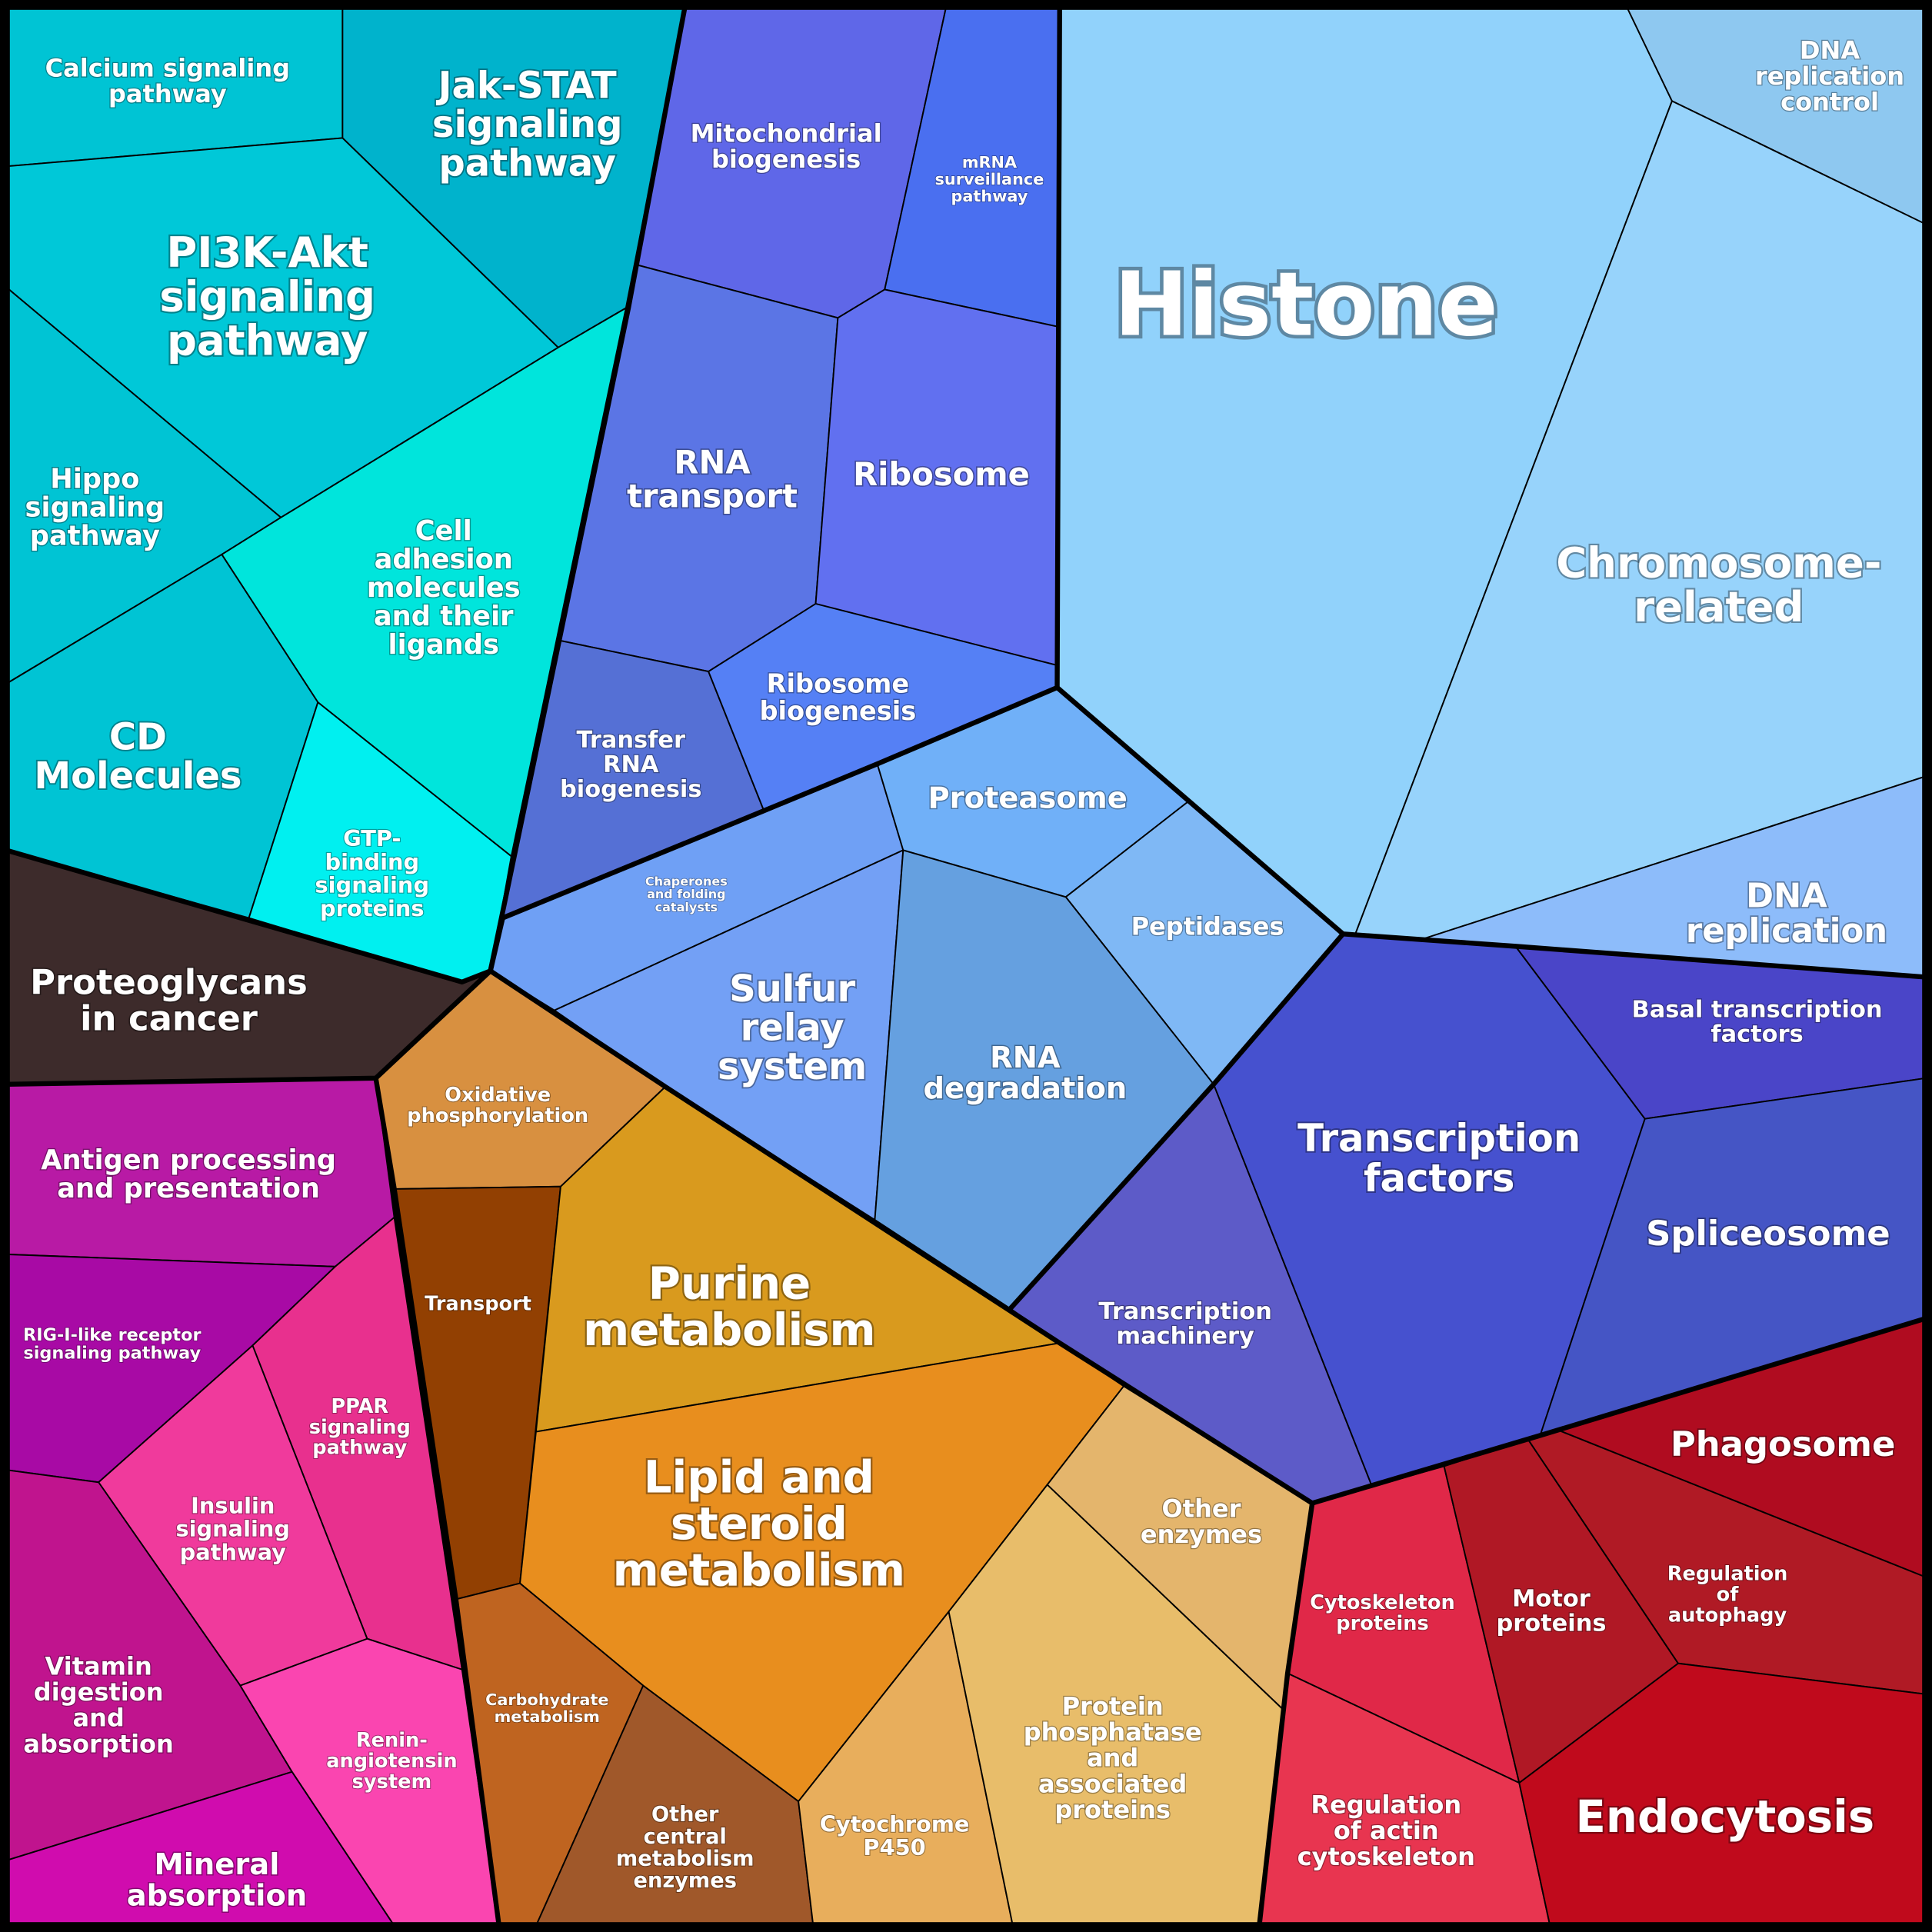 The height and width of the screenshot is (1932, 1932). I want to click on label-line: binding, so click(372, 861).